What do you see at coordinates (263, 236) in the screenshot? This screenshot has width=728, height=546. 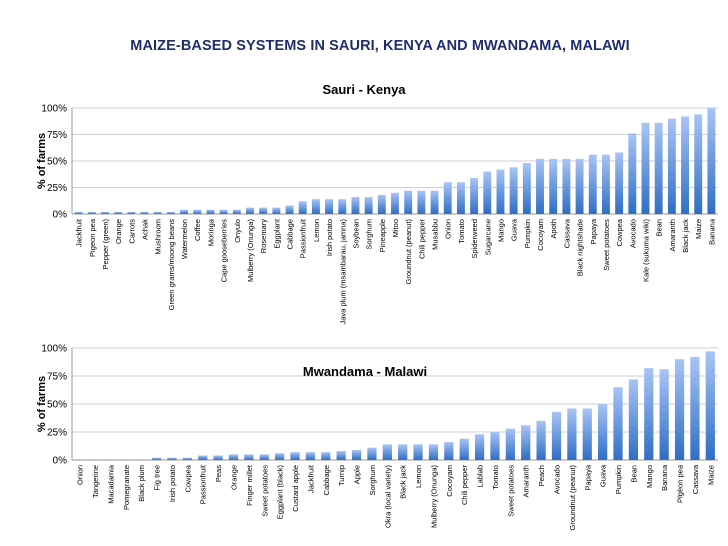 I see `x-tick-label: Rosemary` at bounding box center [263, 236].